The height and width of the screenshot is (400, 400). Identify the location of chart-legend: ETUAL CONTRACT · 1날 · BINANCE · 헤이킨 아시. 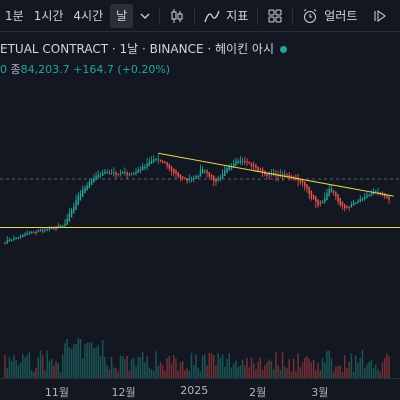
(144, 48).